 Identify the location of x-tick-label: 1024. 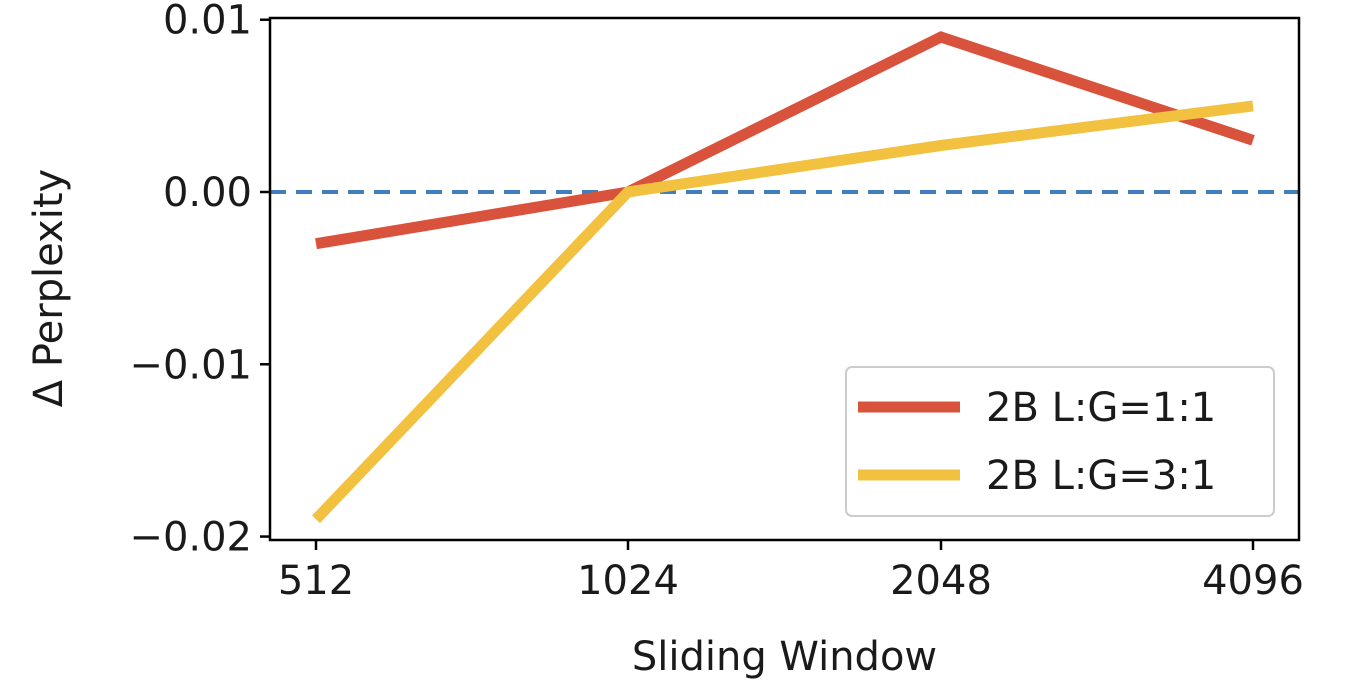
(628, 581).